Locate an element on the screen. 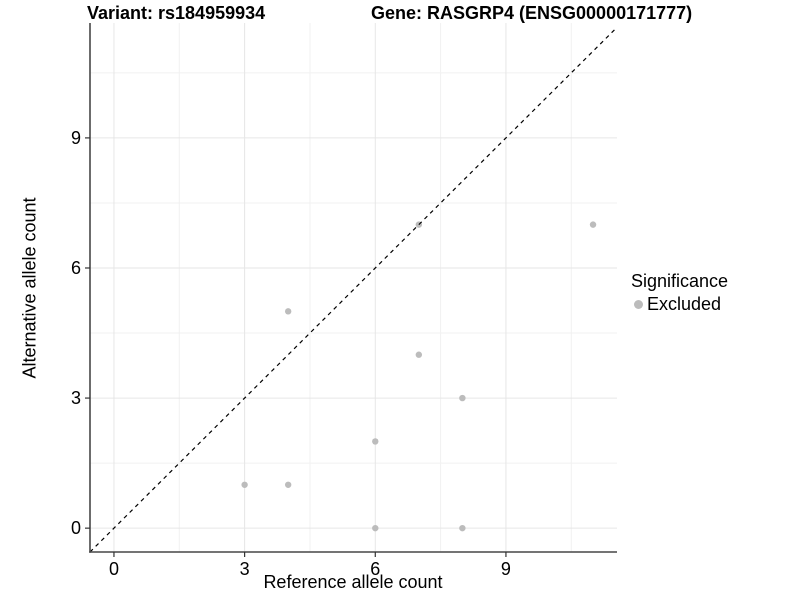 The image size is (800, 600). y-tick-label: 6 is located at coordinates (76, 268).